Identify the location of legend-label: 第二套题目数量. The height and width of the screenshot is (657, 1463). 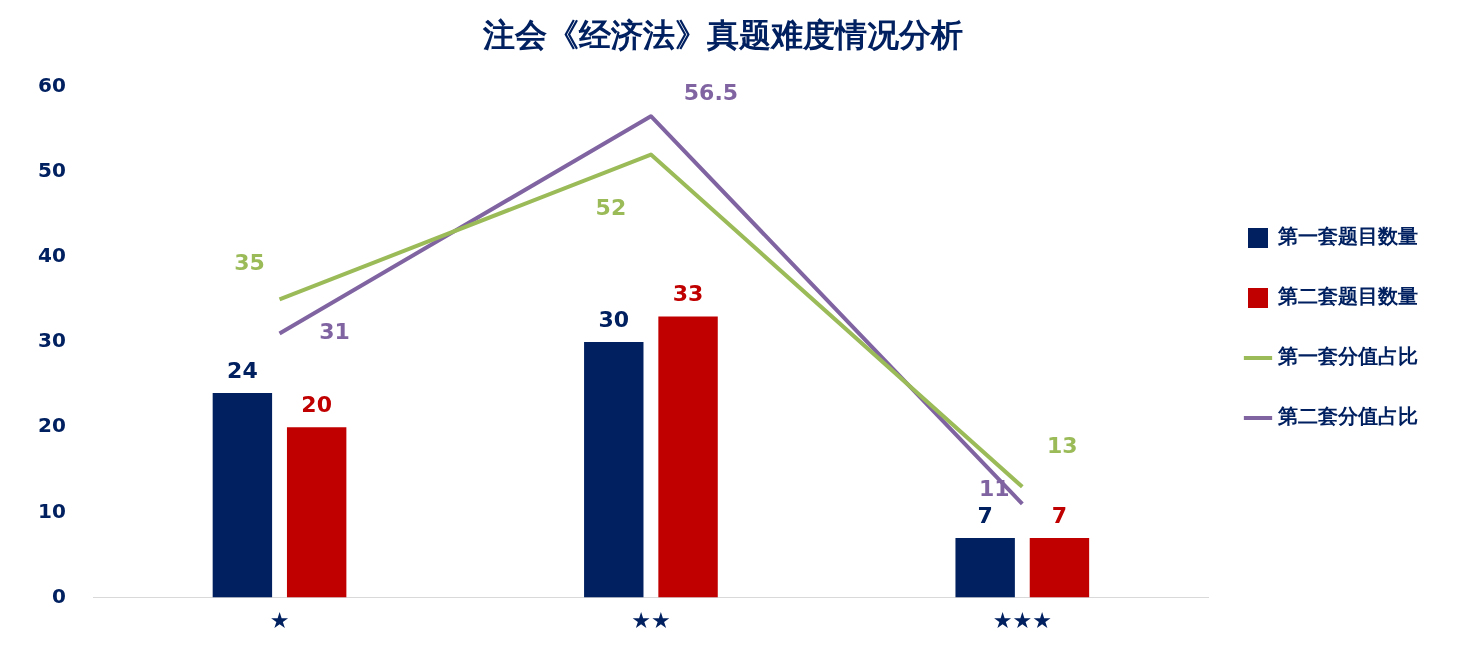
(1347, 296).